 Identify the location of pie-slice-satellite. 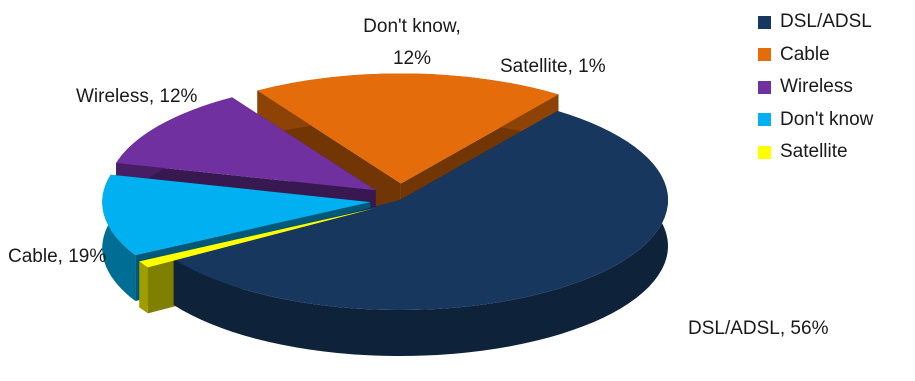
(257, 238).